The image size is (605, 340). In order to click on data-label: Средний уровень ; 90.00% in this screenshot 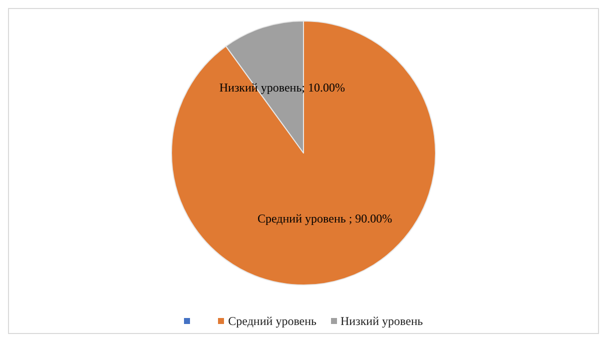, I will do `click(324, 219)`.